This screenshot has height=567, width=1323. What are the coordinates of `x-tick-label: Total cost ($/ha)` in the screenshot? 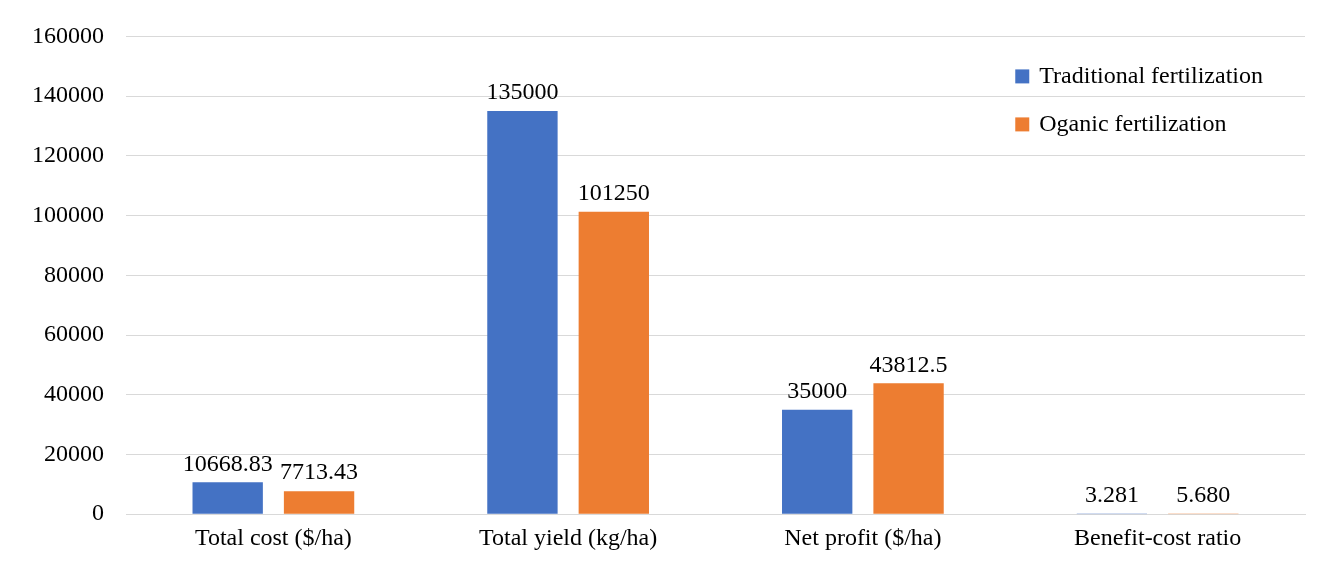 It's located at (273, 536).